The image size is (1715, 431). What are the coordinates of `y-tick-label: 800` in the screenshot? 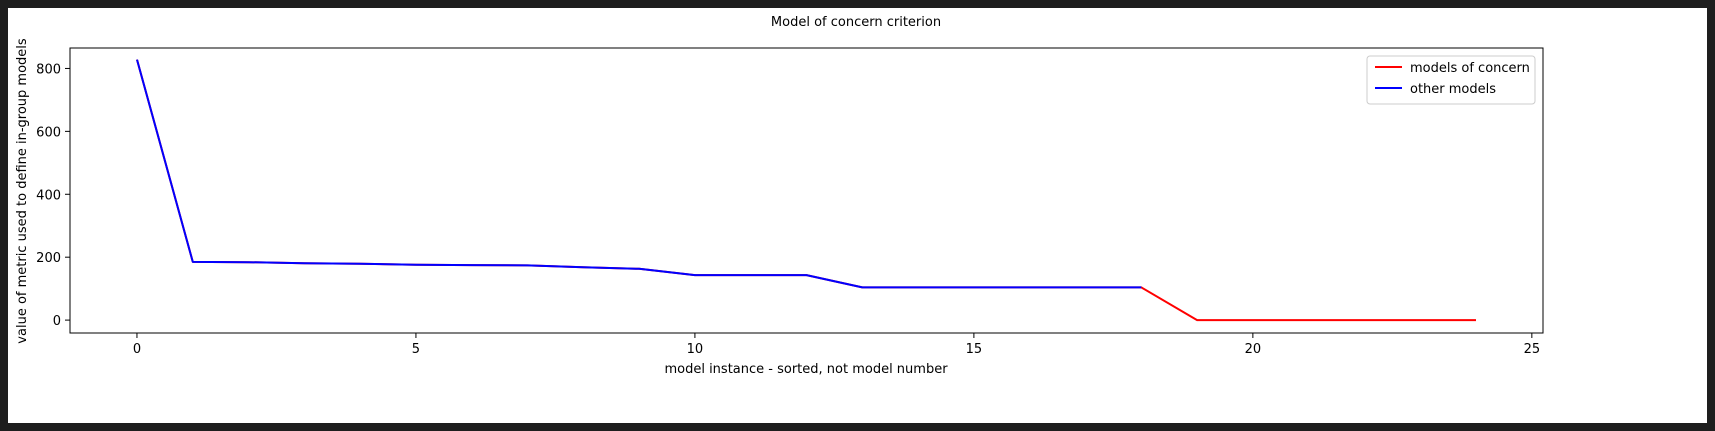 It's located at (48, 69).